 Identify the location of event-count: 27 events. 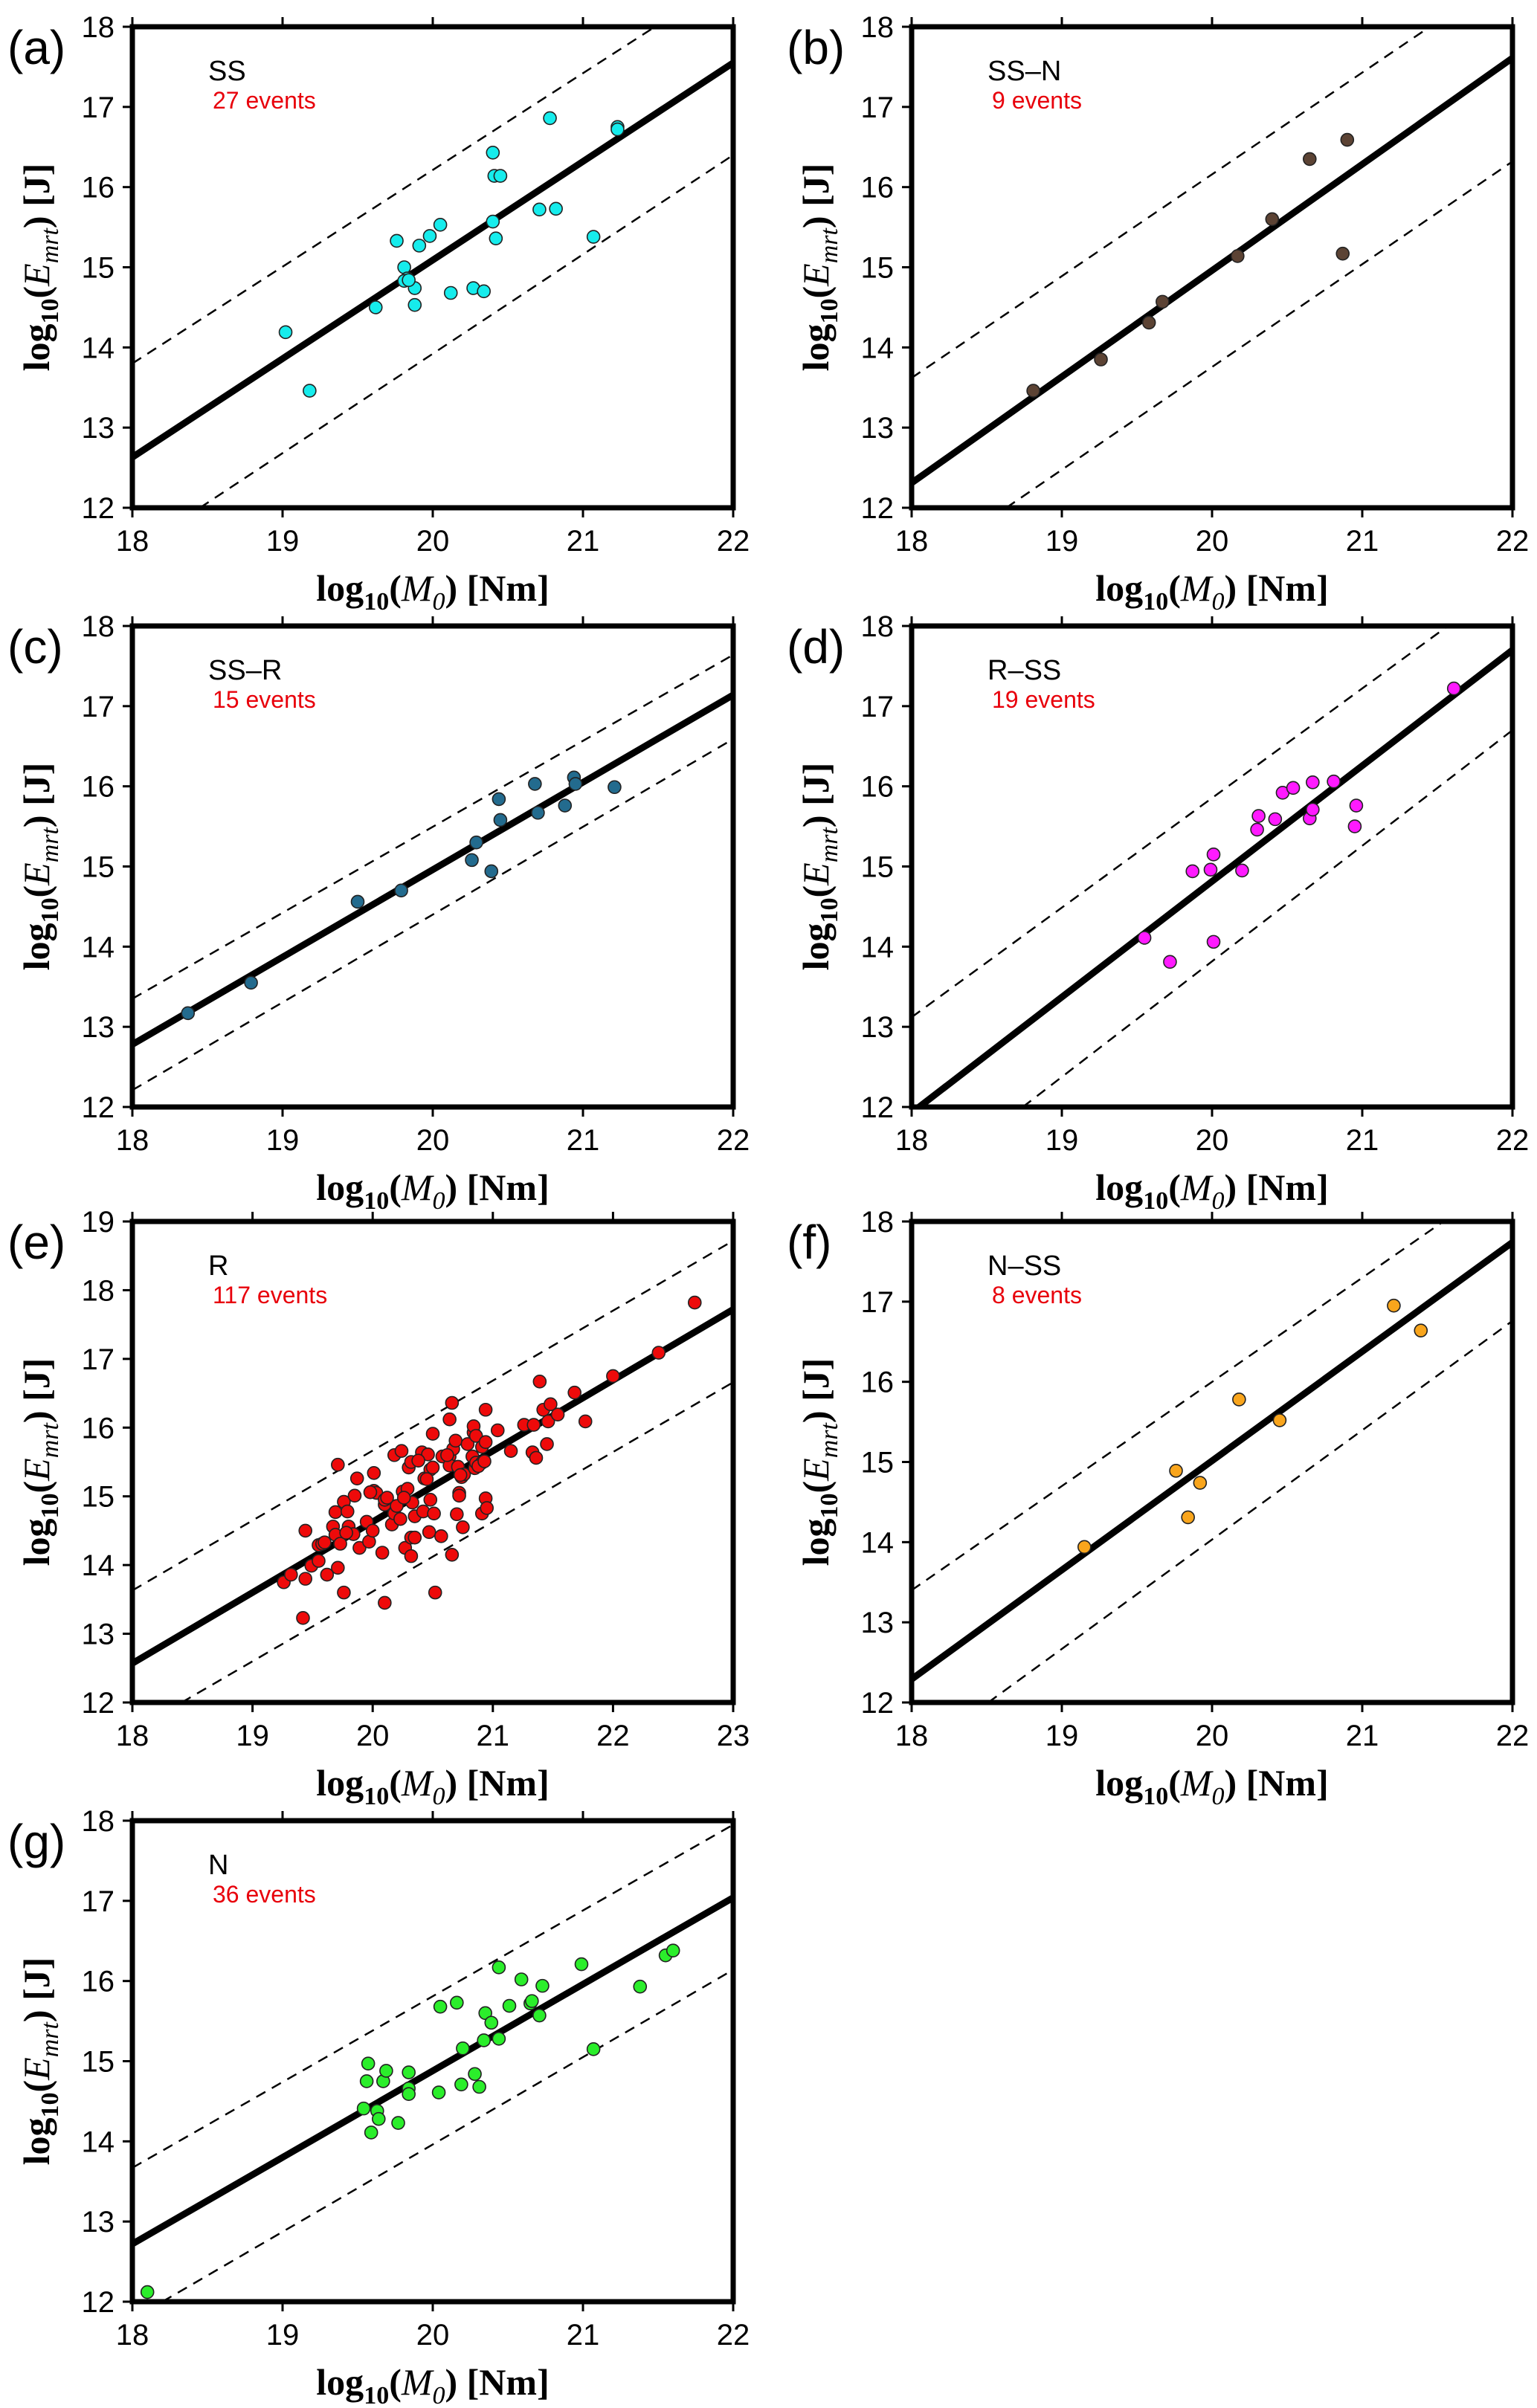
(264, 101).